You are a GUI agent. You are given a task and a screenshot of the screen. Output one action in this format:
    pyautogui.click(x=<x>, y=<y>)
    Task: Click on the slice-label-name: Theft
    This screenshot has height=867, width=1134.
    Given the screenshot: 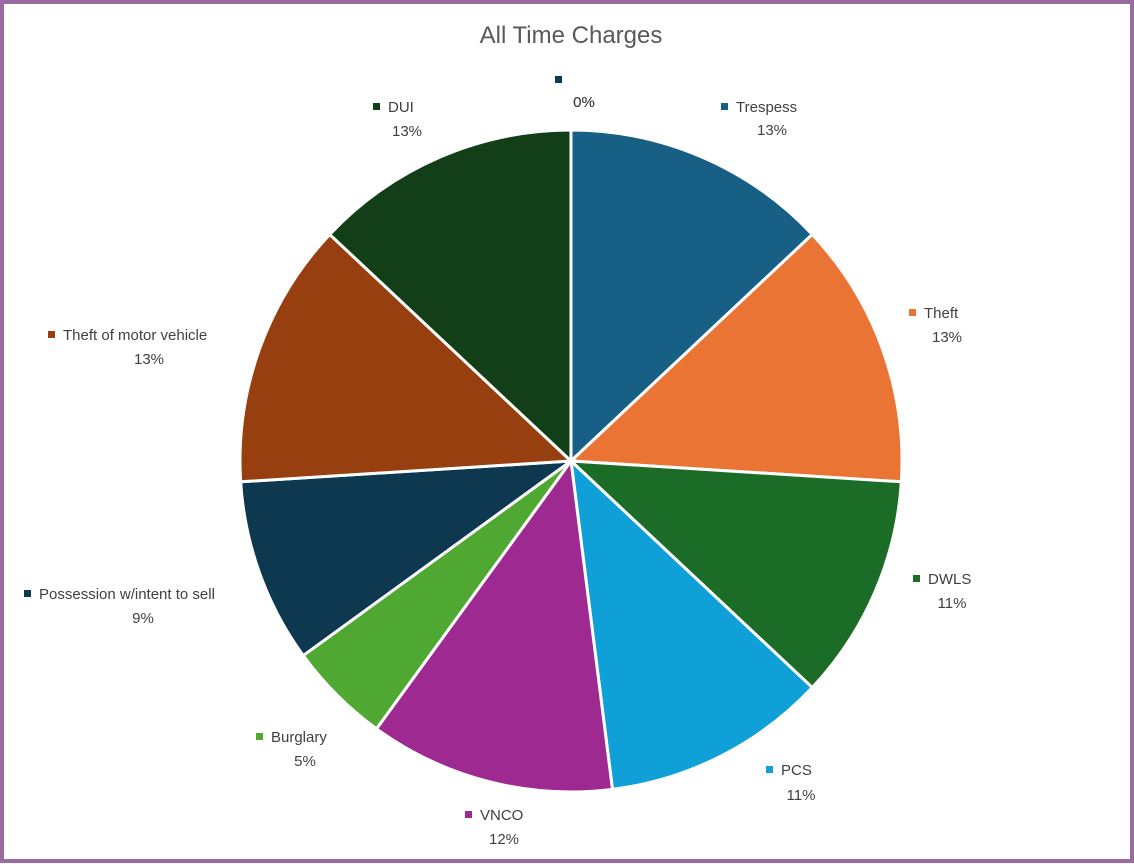 What is the action you would take?
    pyautogui.click(x=941, y=313)
    